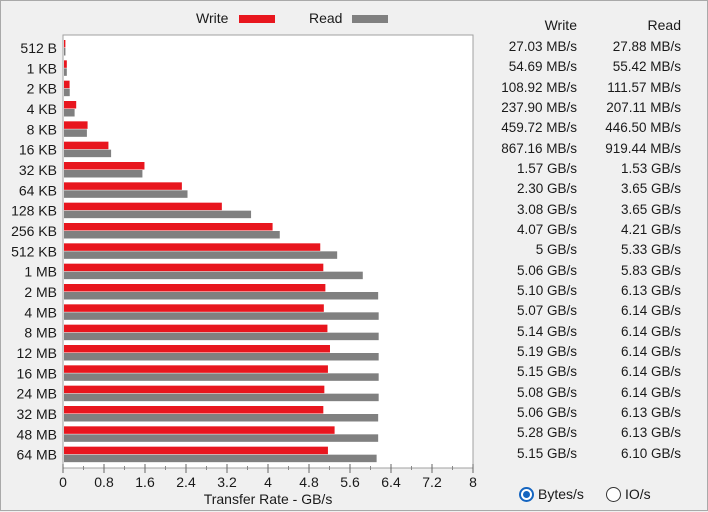 Image resolution: width=708 pixels, height=512 pixels. I want to click on legend-write-swatch, so click(257, 19).